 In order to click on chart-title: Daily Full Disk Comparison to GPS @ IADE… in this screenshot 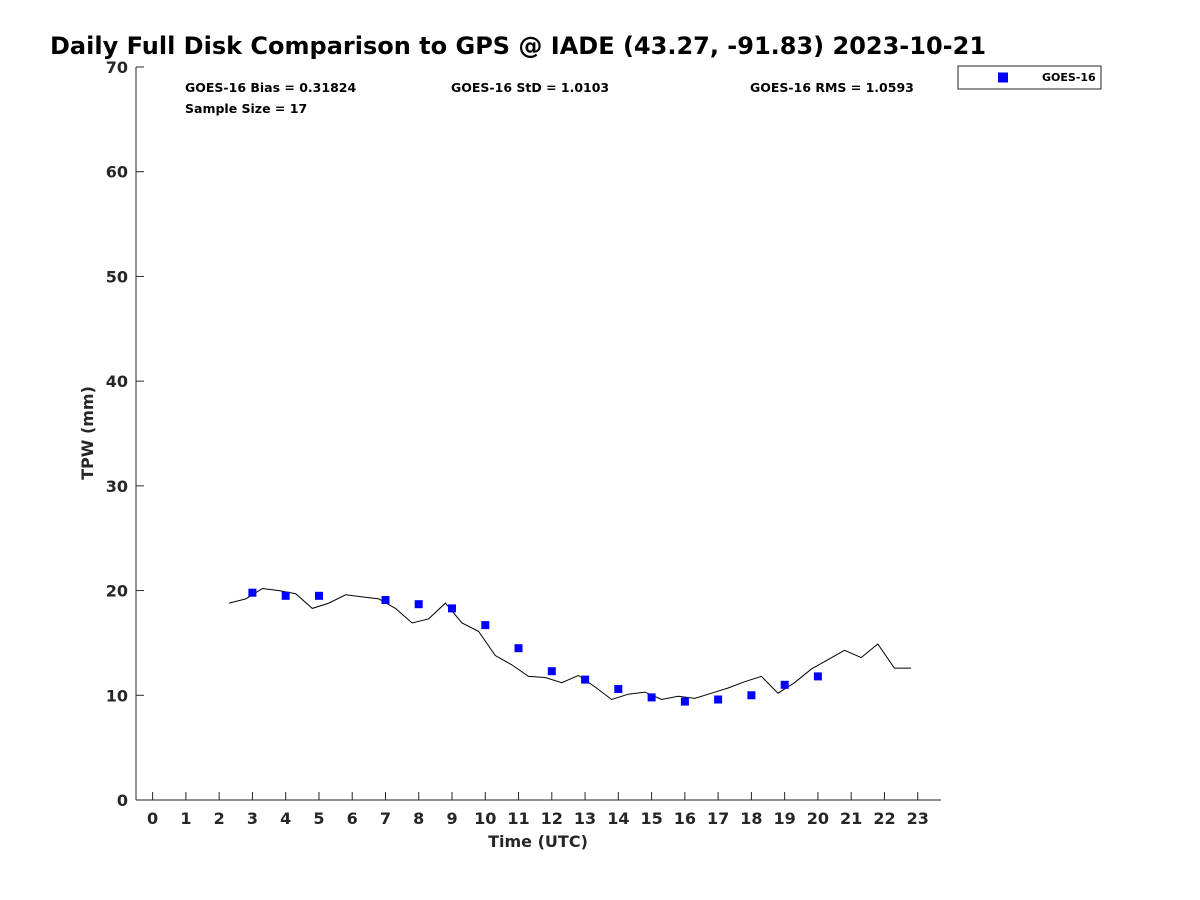, I will do `click(518, 46)`.